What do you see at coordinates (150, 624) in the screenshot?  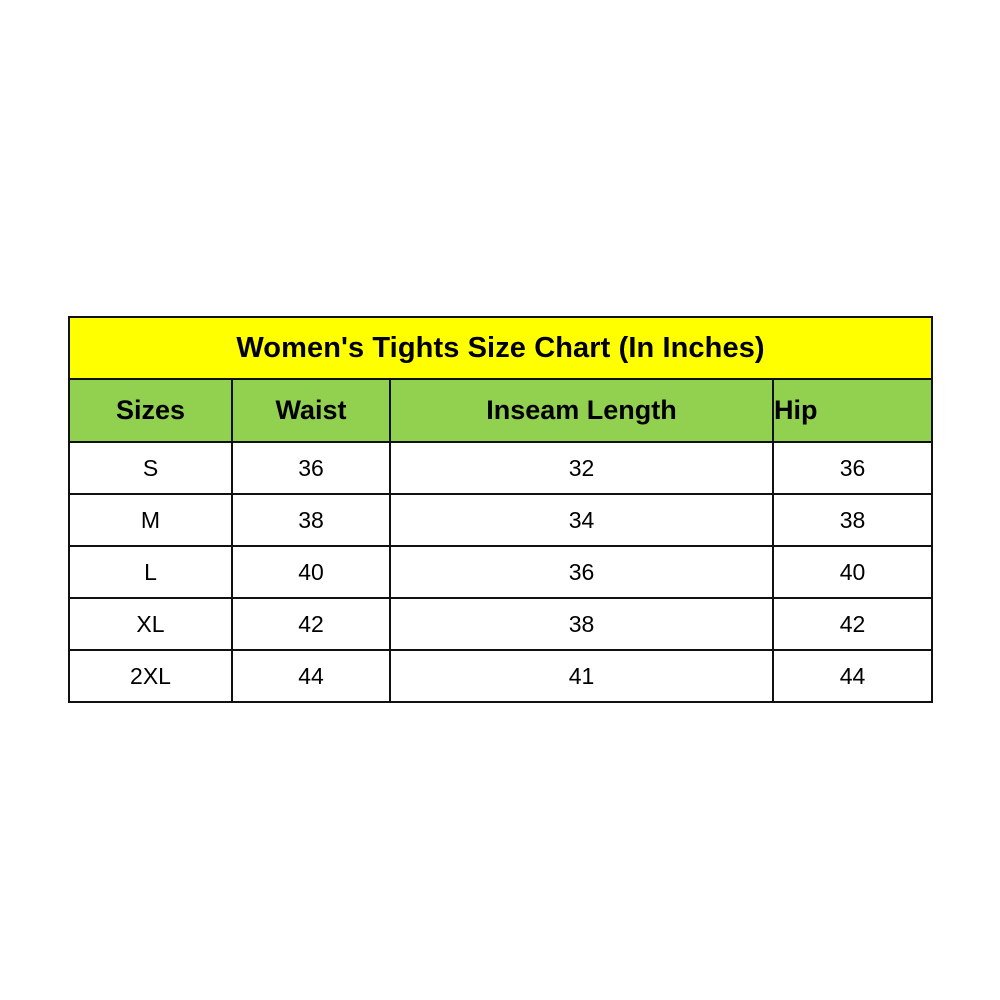 I see `cell-size: XL` at bounding box center [150, 624].